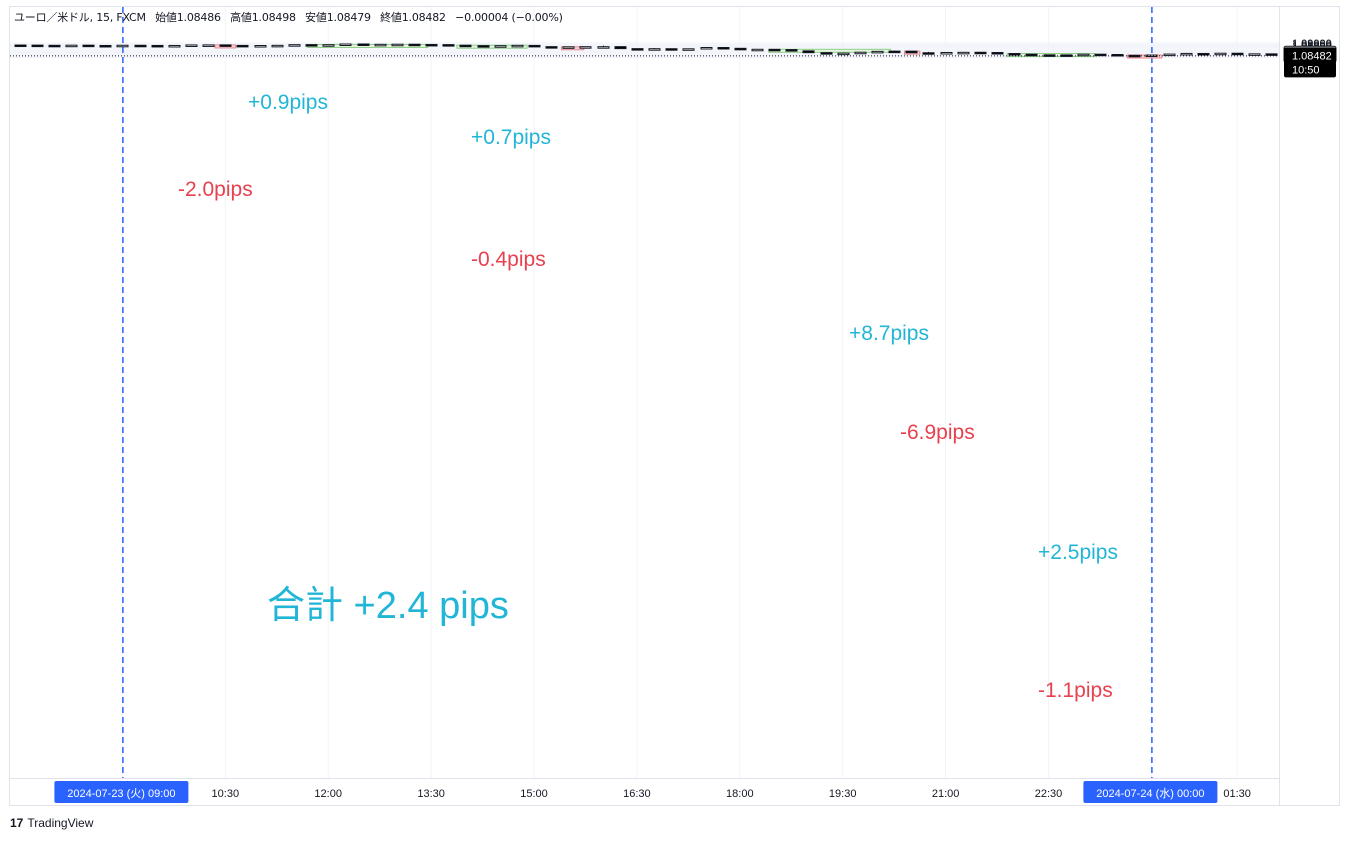  What do you see at coordinates (534, 794) in the screenshot?
I see `time-tick-label: 15:00` at bounding box center [534, 794].